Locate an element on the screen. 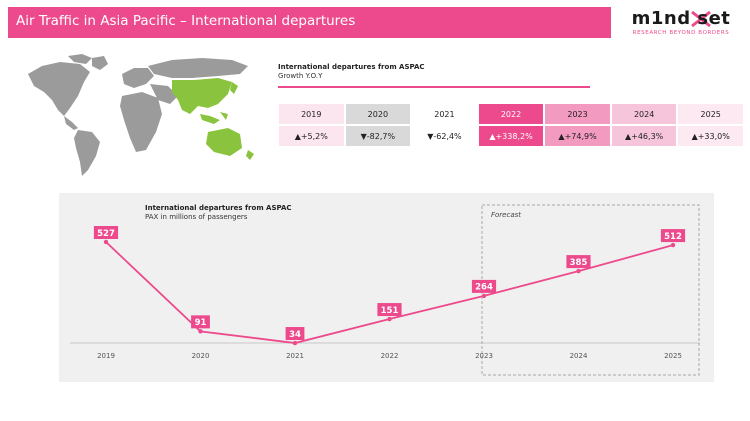  brand-logo: m1nd set RESEARCH BEYOND BORDERS is located at coordinates (681, 25).